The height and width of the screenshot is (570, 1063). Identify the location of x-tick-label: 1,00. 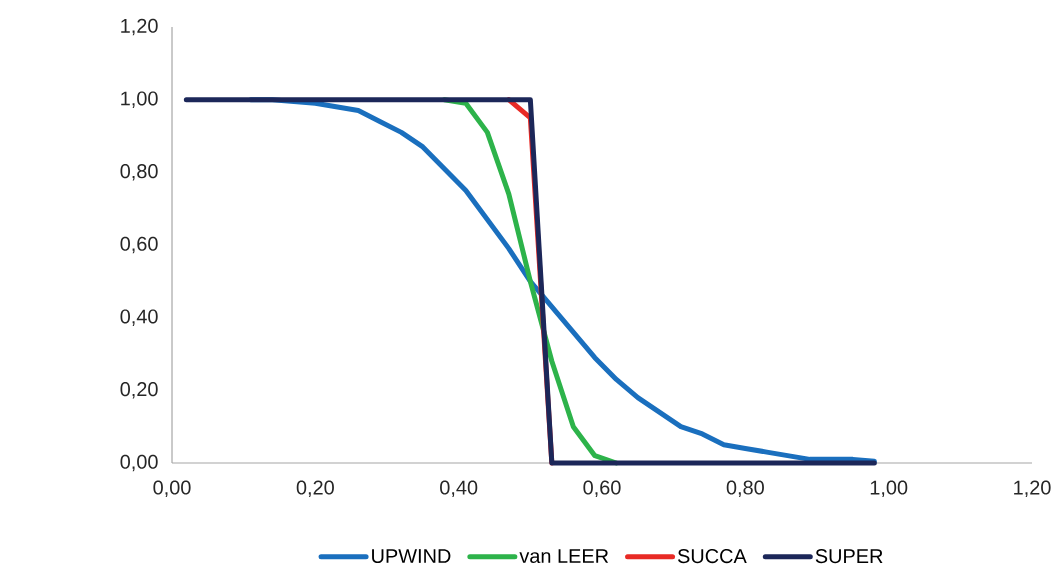
(889, 488).